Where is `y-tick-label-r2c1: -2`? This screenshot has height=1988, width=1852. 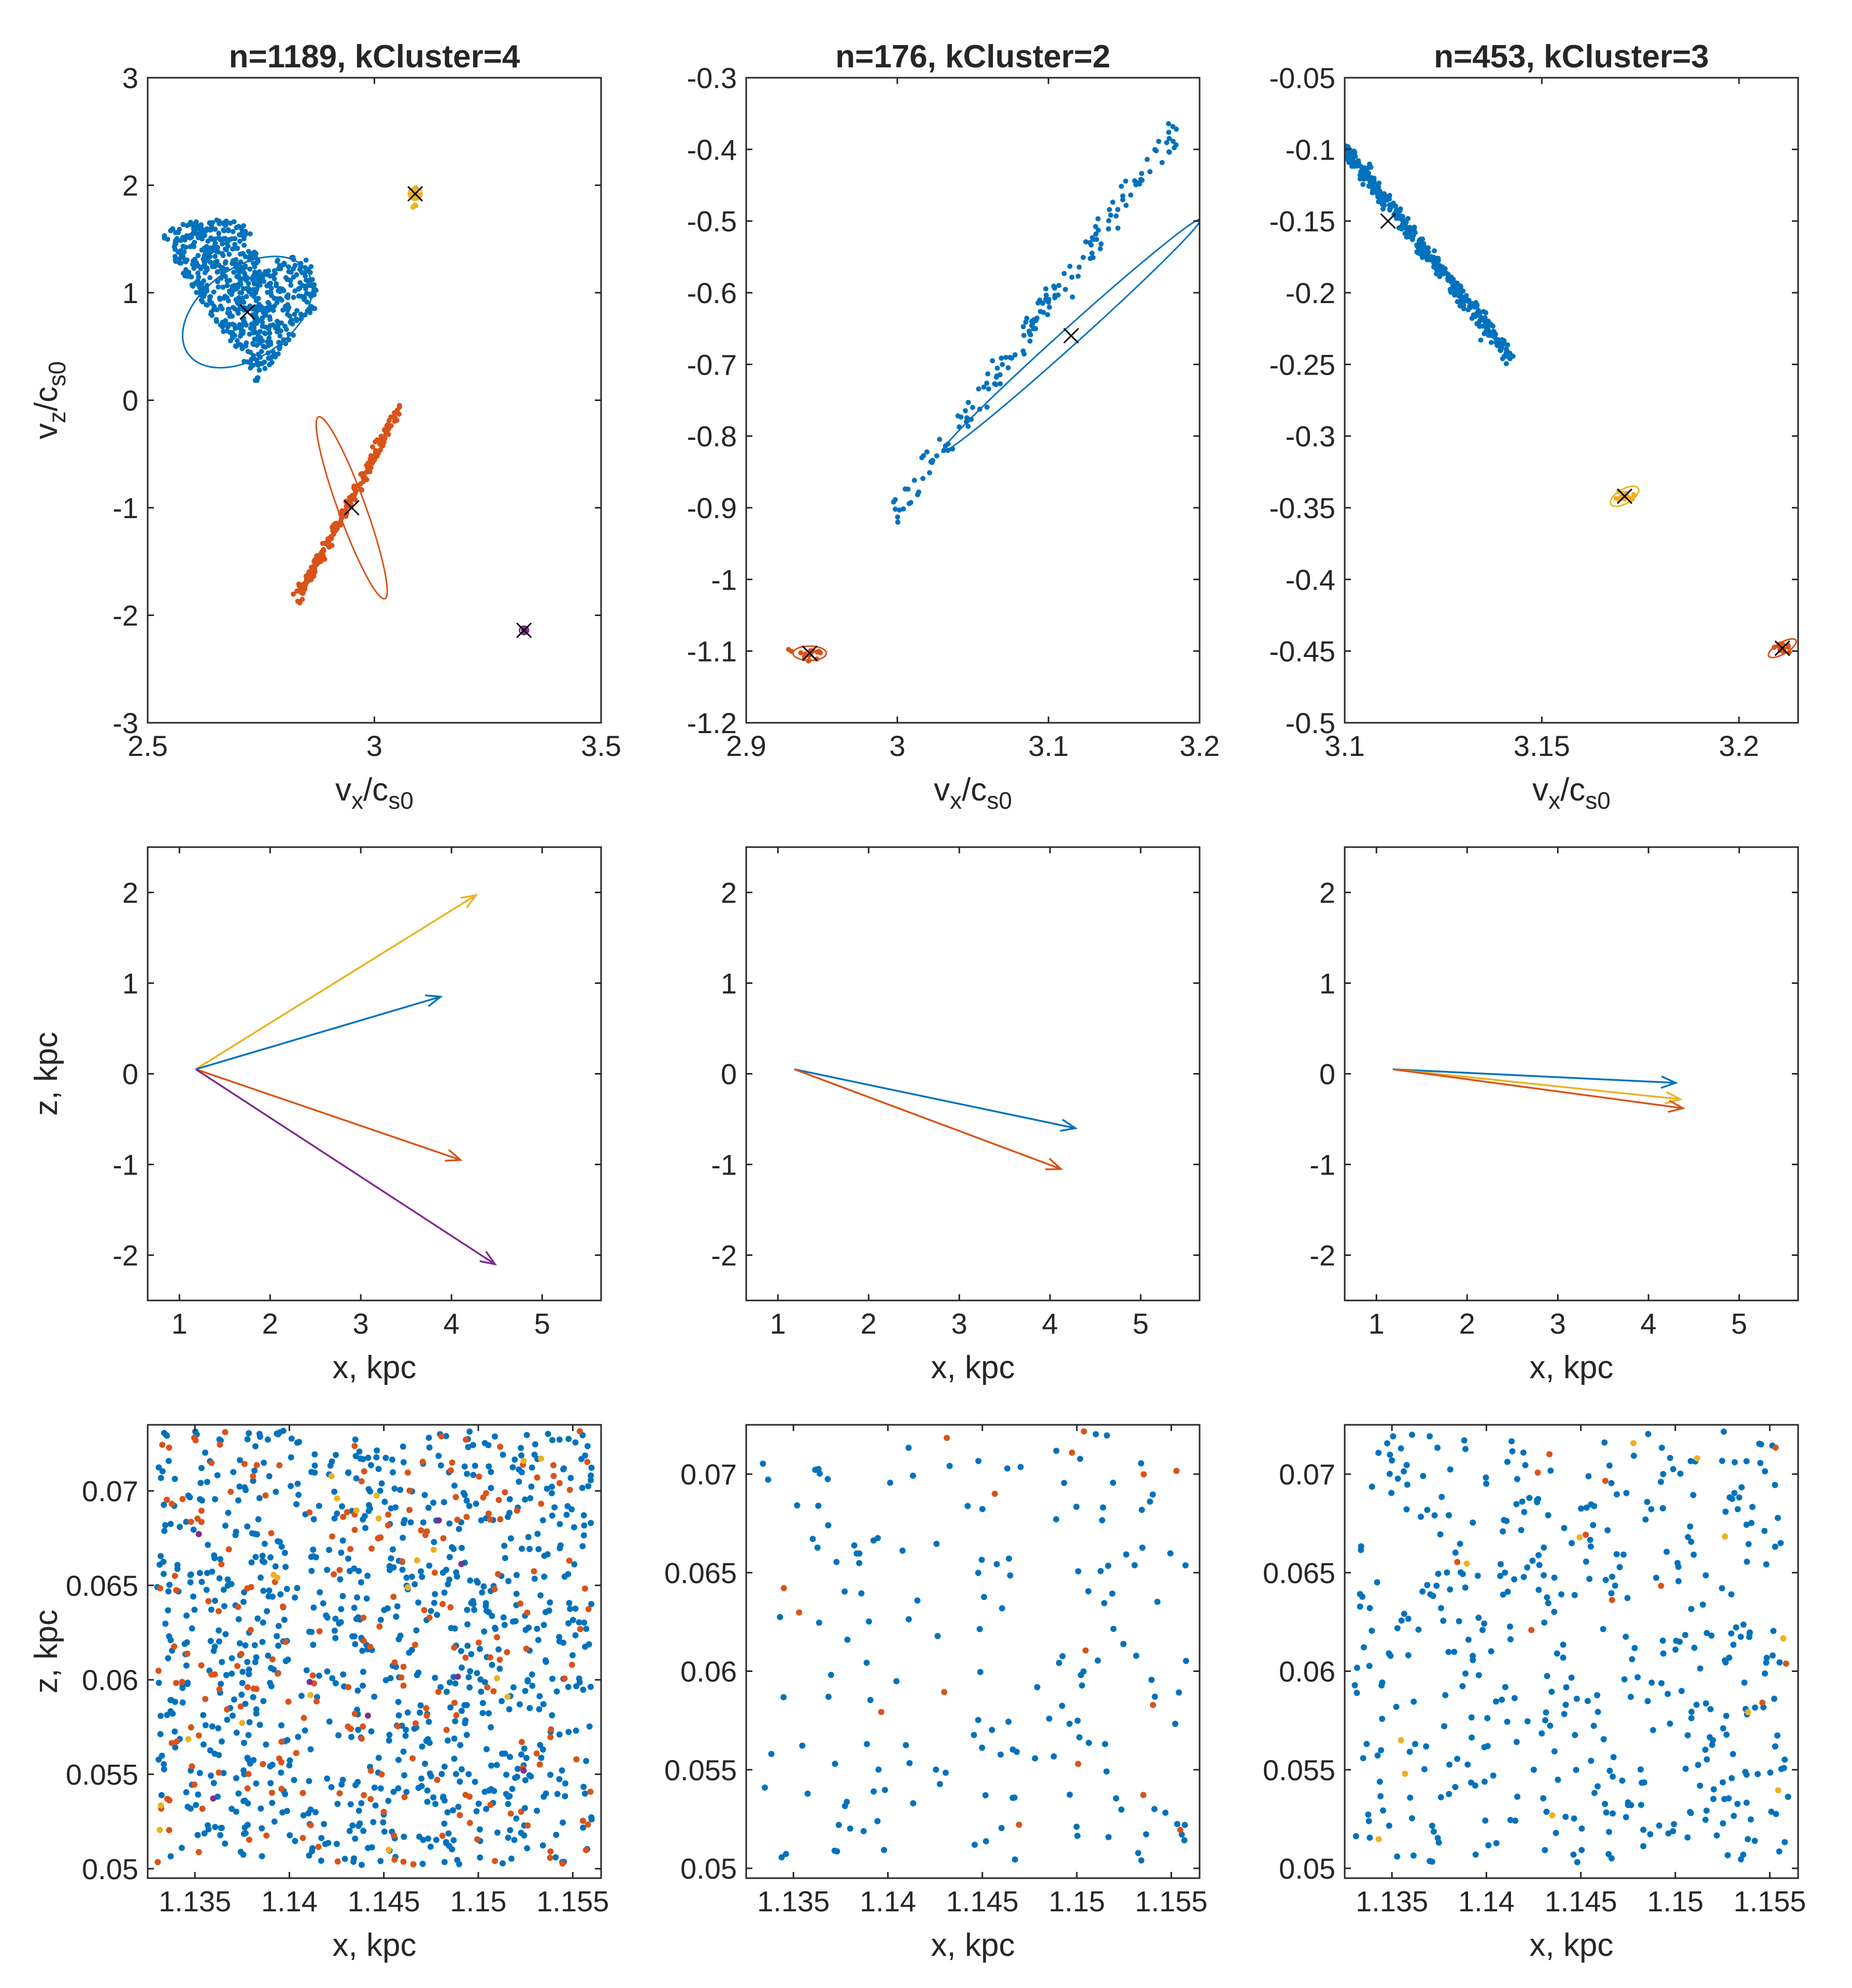 y-tick-label-r2c1: -2 is located at coordinates (125, 1255).